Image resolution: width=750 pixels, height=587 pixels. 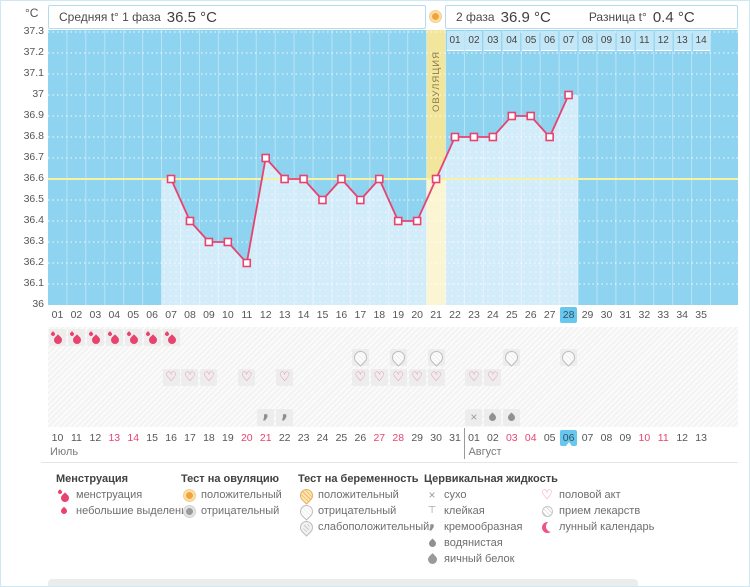 I want to click on cycle-day-number: 24, so click(x=493, y=315).